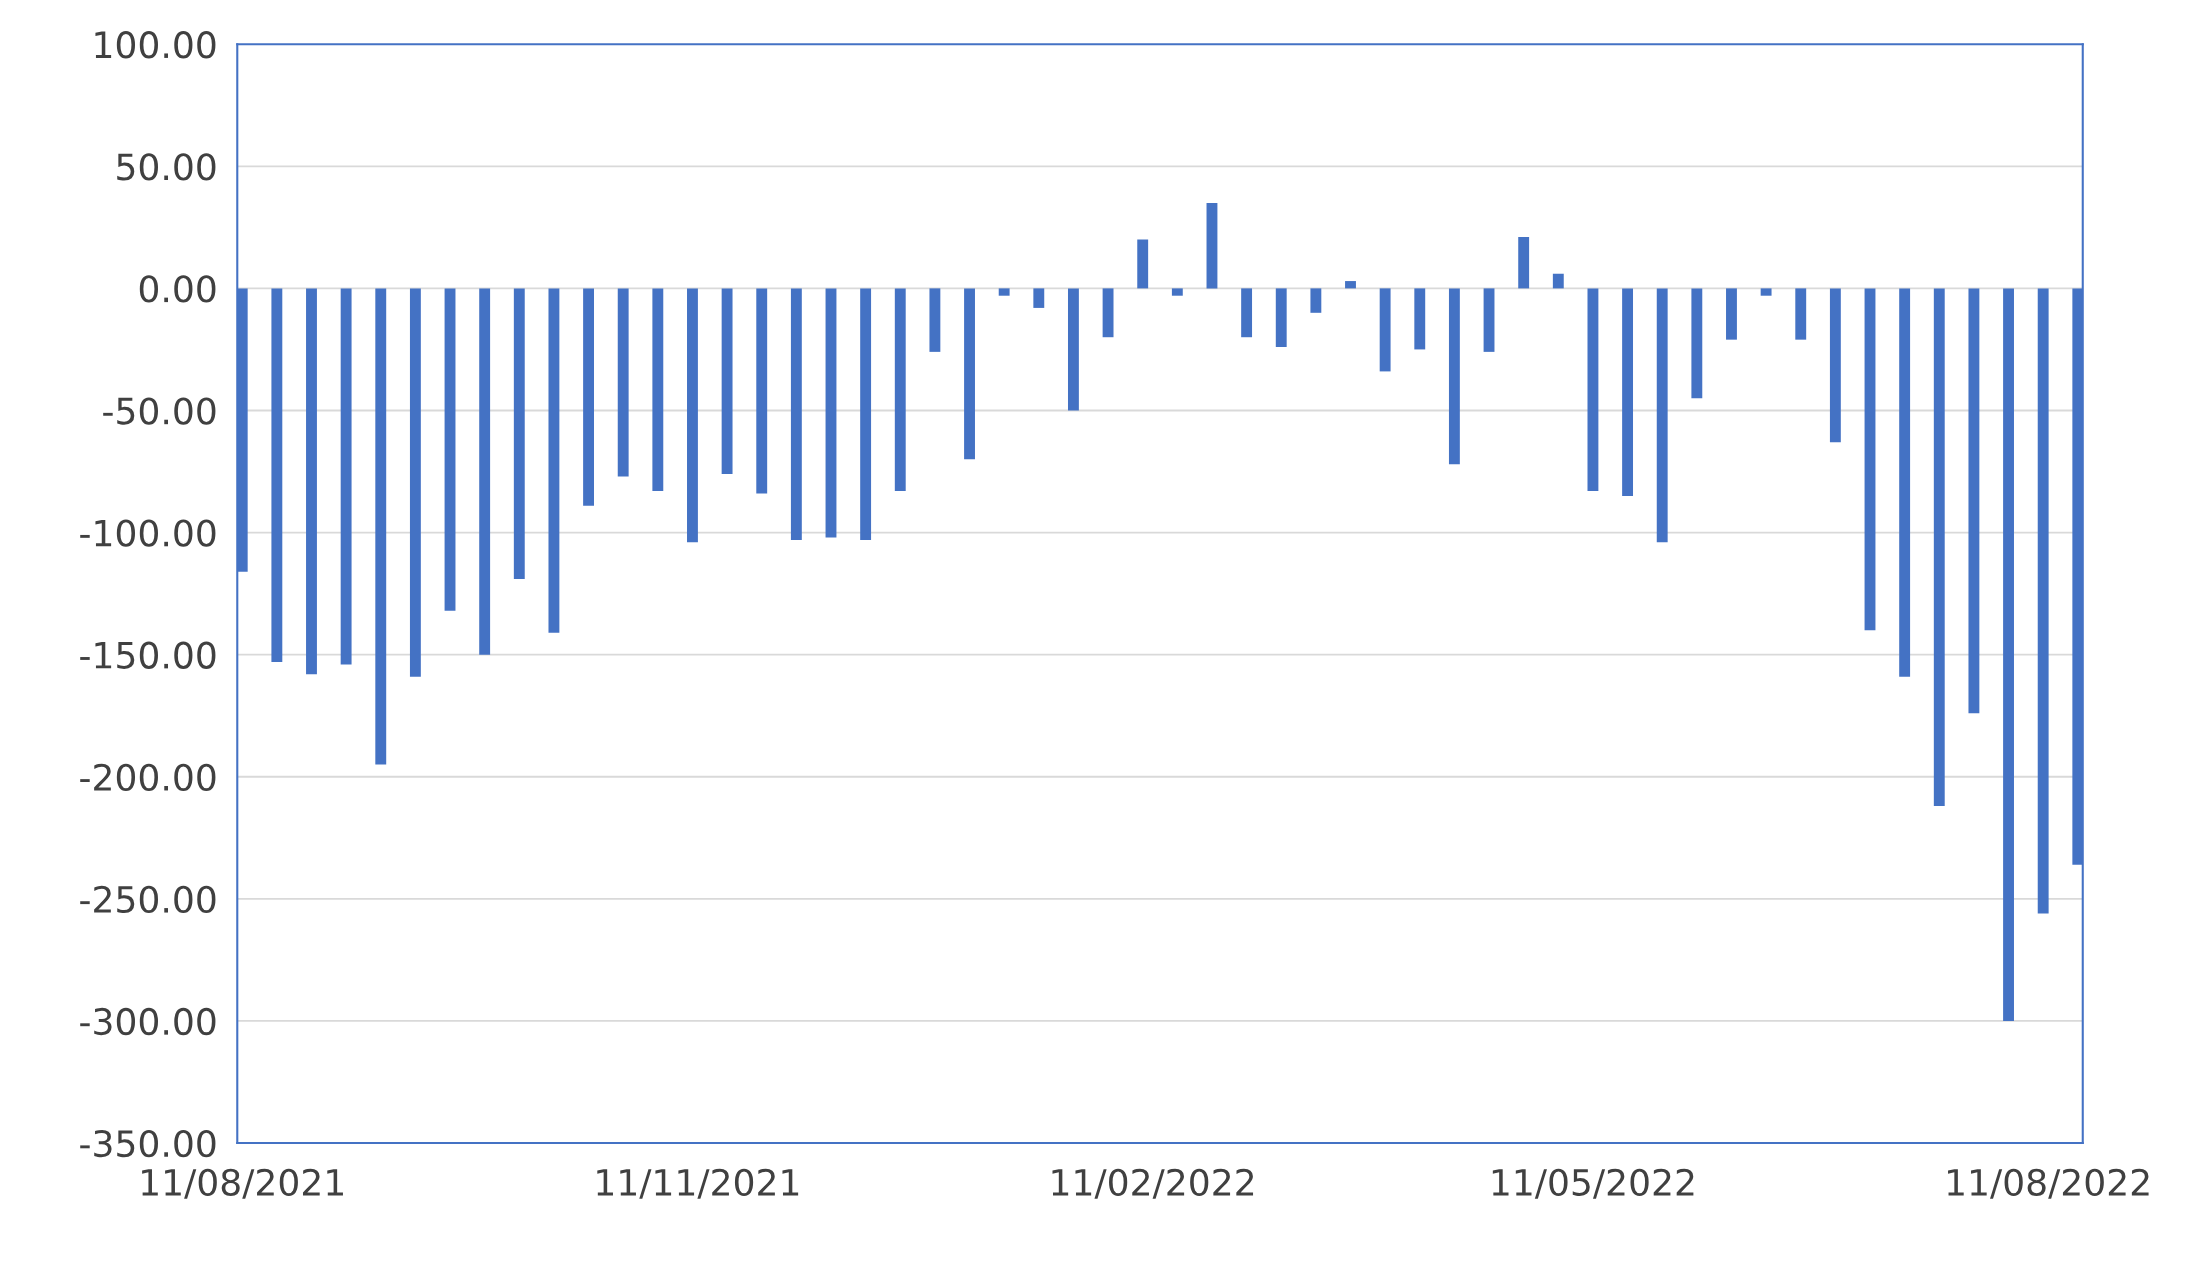 The image size is (2197, 1263). I want to click on y-tick-label: -150.00, so click(148, 655).